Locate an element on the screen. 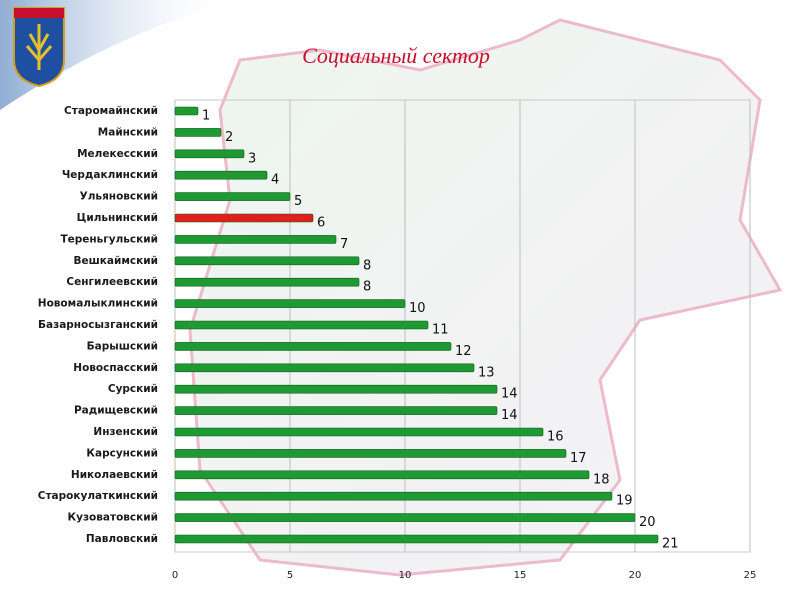 This screenshot has width=794, height=595. y-tick-label: Кузоватовский is located at coordinates (113, 518).